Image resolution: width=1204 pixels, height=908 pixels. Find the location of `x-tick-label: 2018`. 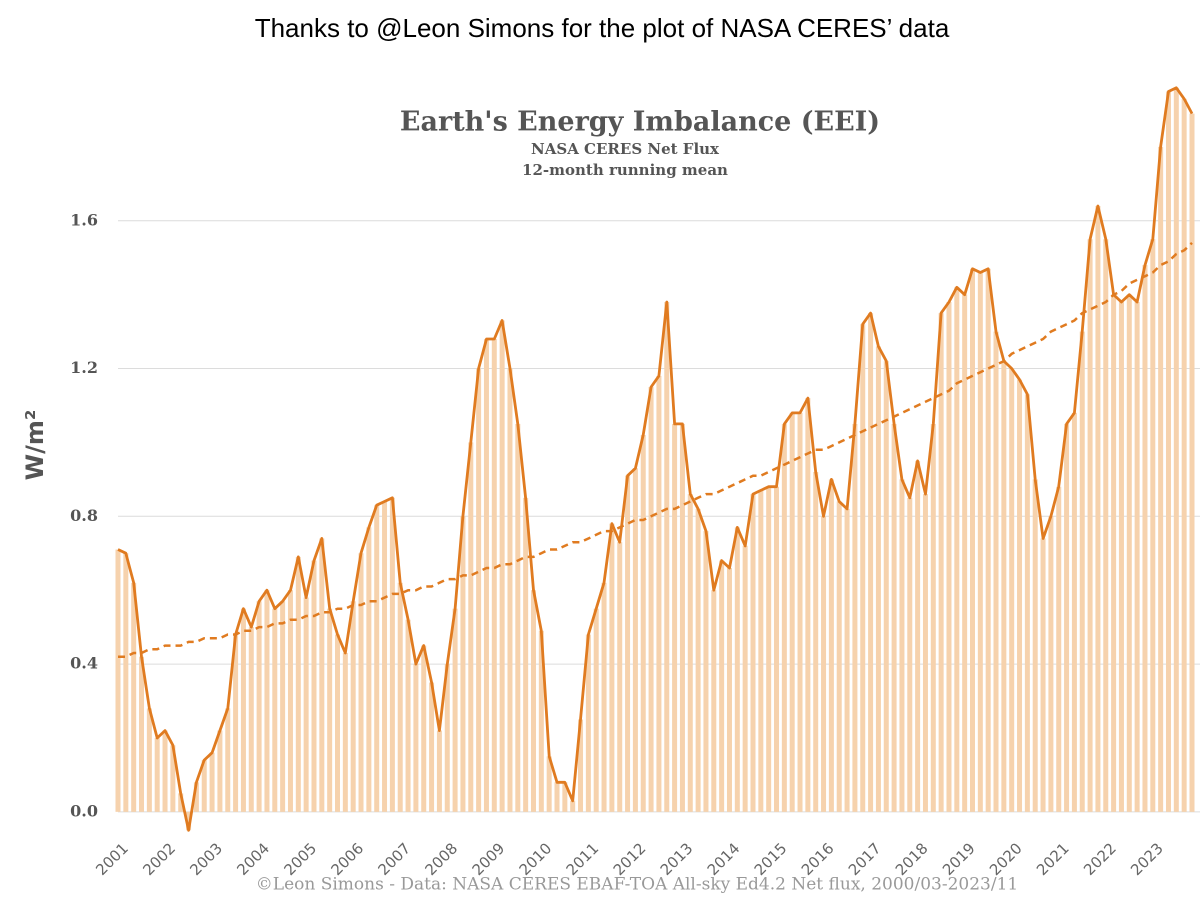

x-tick-label: 2018 is located at coordinates (912, 859).